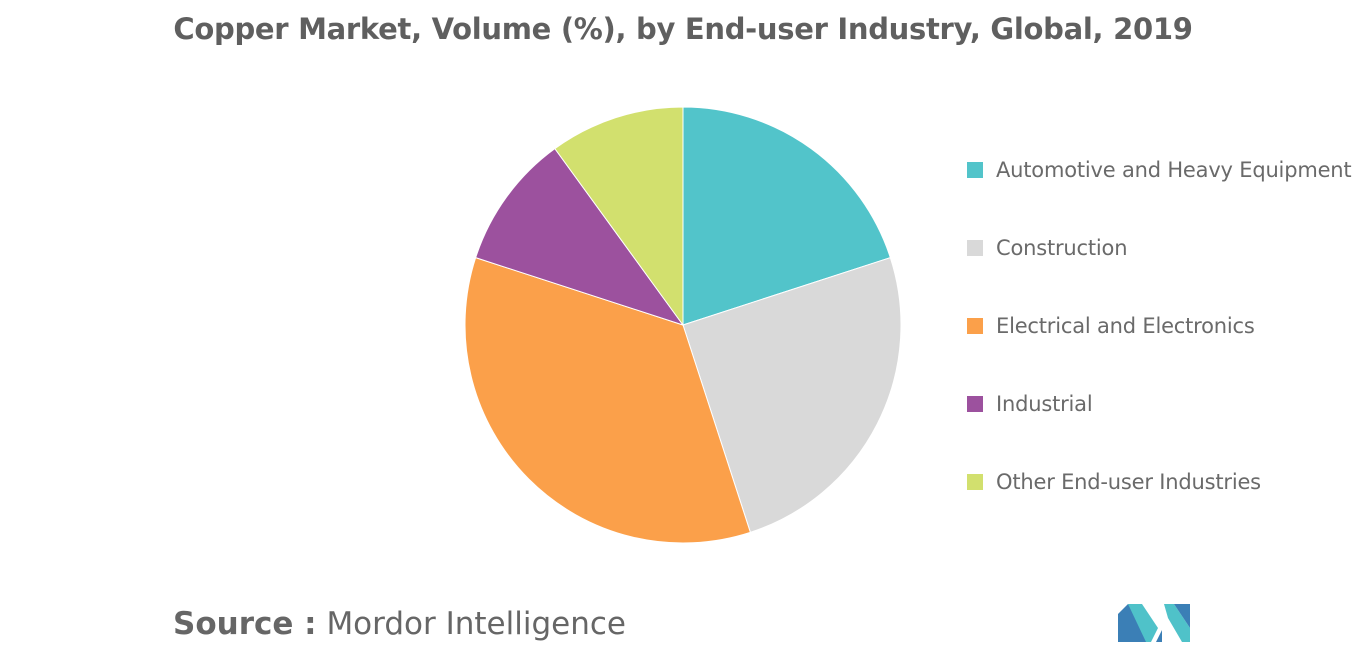 This screenshot has height=655, width=1366. What do you see at coordinates (1062, 248) in the screenshot?
I see `legend-label: Construction` at bounding box center [1062, 248].